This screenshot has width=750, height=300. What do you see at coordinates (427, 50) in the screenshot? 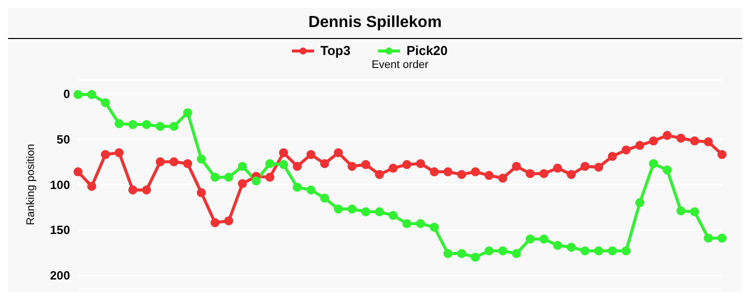
I see `legend-label: Pick20` at bounding box center [427, 50].